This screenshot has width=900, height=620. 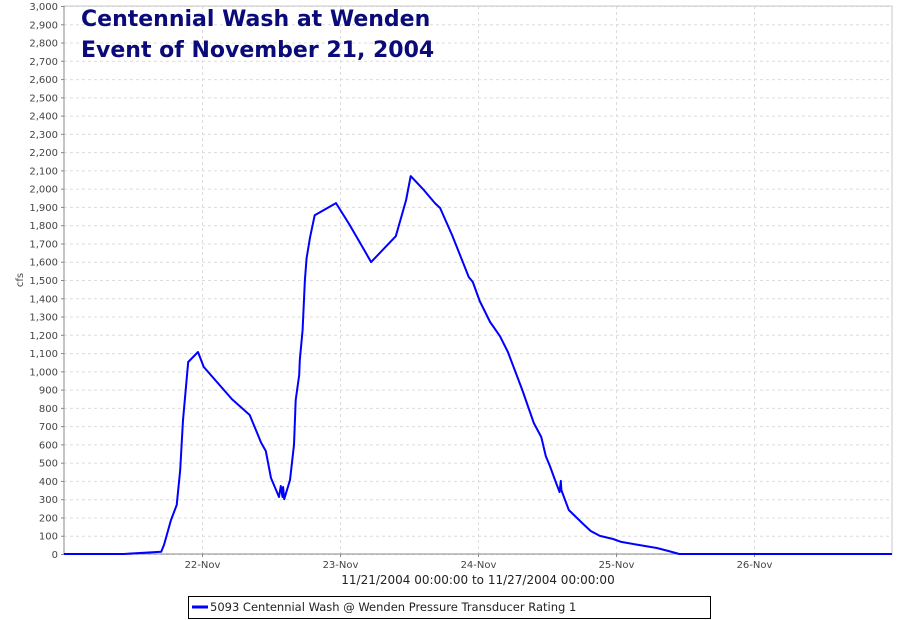 What do you see at coordinates (755, 565) in the screenshot?
I see `x-tick-label: 26-Nov` at bounding box center [755, 565].